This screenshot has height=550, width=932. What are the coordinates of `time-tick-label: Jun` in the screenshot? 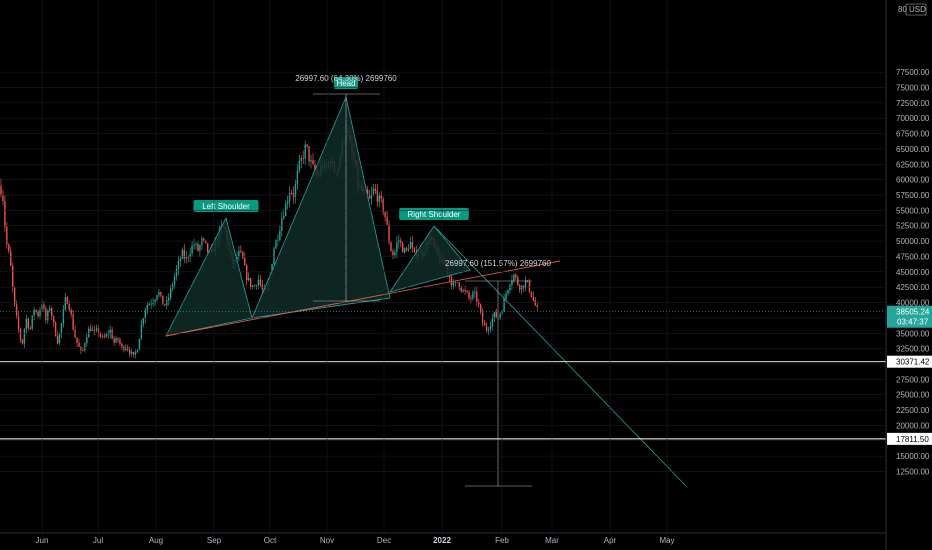 It's located at (42, 540).